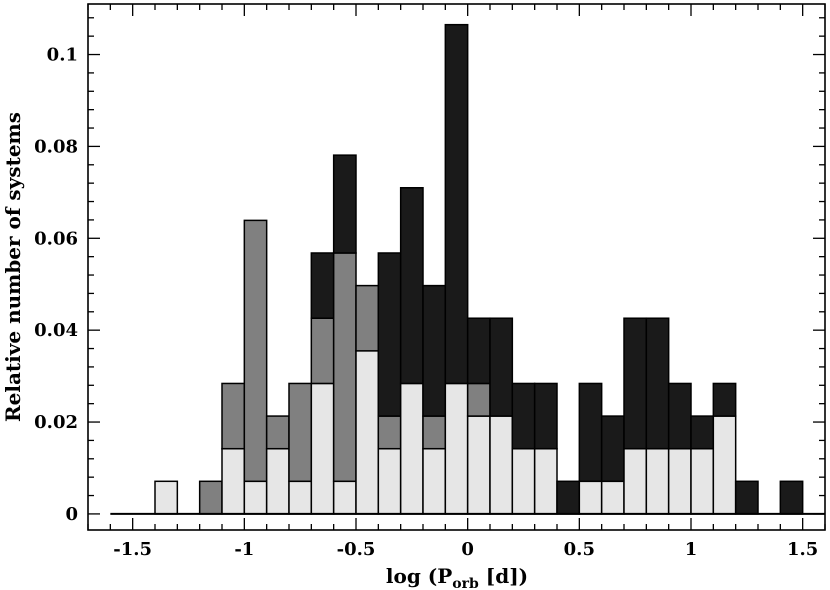  I want to click on y-tick-label: 0.1, so click(62, 55).